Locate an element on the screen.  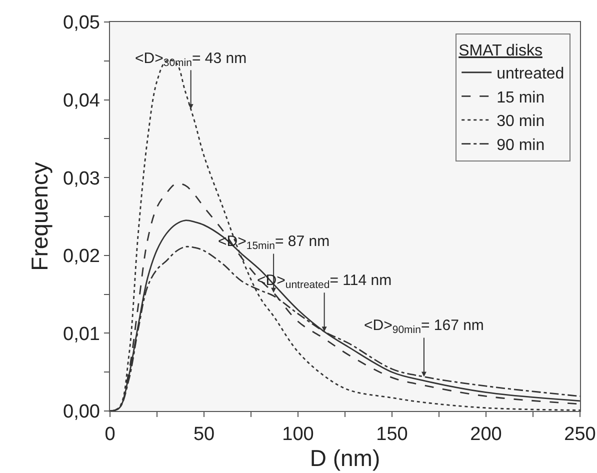
legend-label: 90 min is located at coordinates (520, 145).